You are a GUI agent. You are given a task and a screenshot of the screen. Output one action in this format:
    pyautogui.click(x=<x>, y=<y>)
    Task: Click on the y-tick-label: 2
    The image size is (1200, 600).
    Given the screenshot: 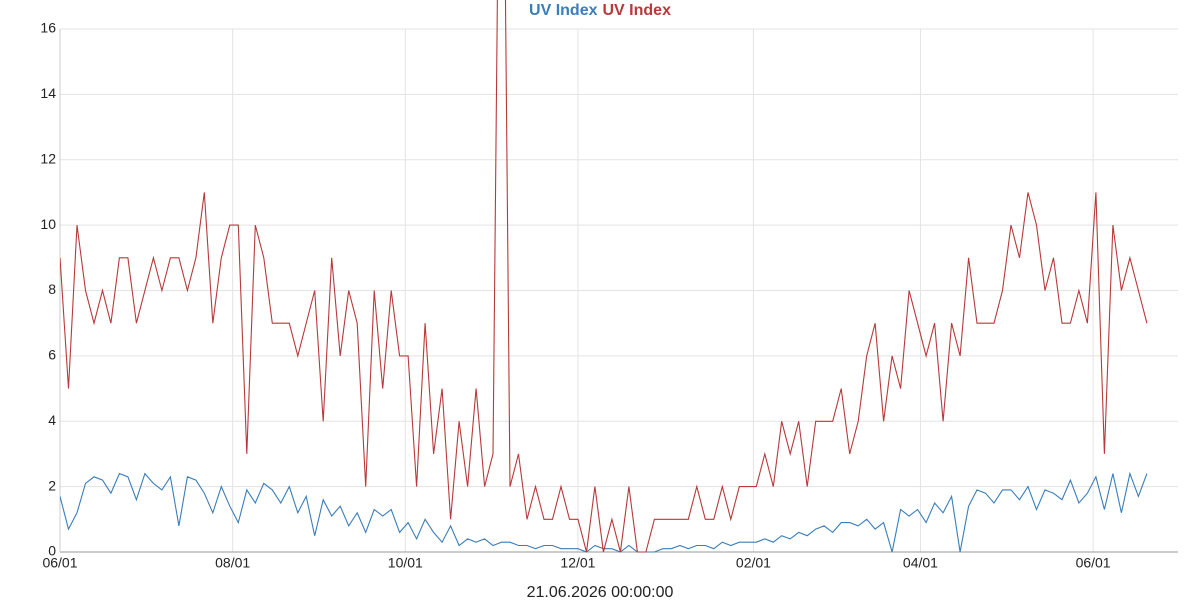 What is the action you would take?
    pyautogui.click(x=52, y=485)
    